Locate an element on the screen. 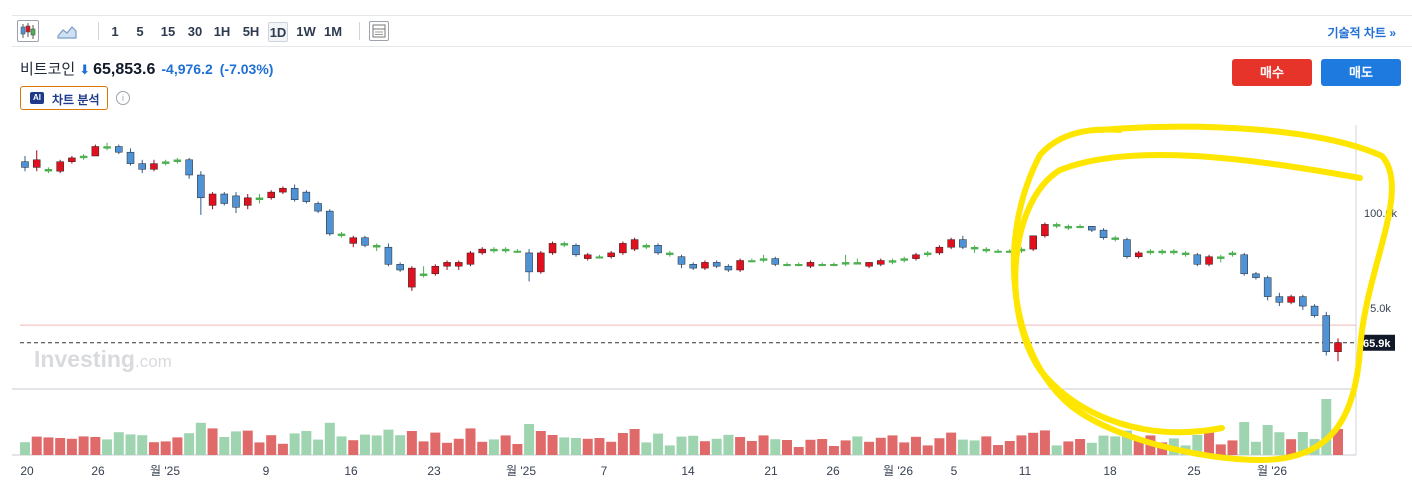 The width and height of the screenshot is (1412, 485). candlestick-icon is located at coordinates (28, 31).